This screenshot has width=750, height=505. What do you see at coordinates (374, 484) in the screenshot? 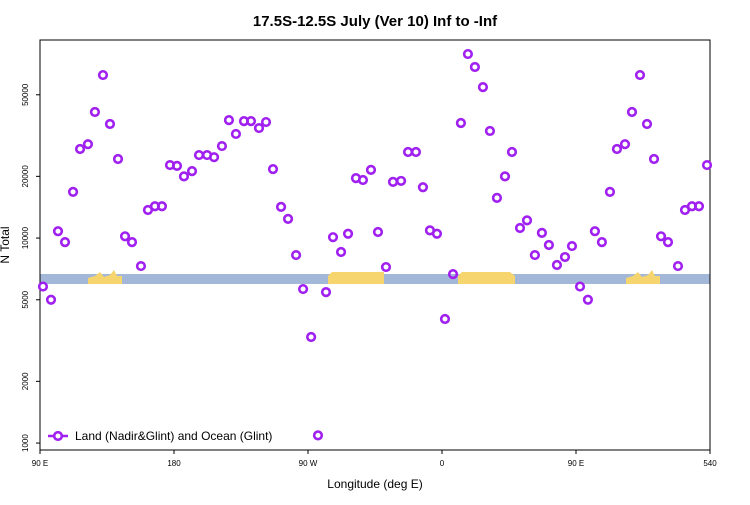
I see `x-axis-label: Longitude (deg E)` at bounding box center [374, 484].